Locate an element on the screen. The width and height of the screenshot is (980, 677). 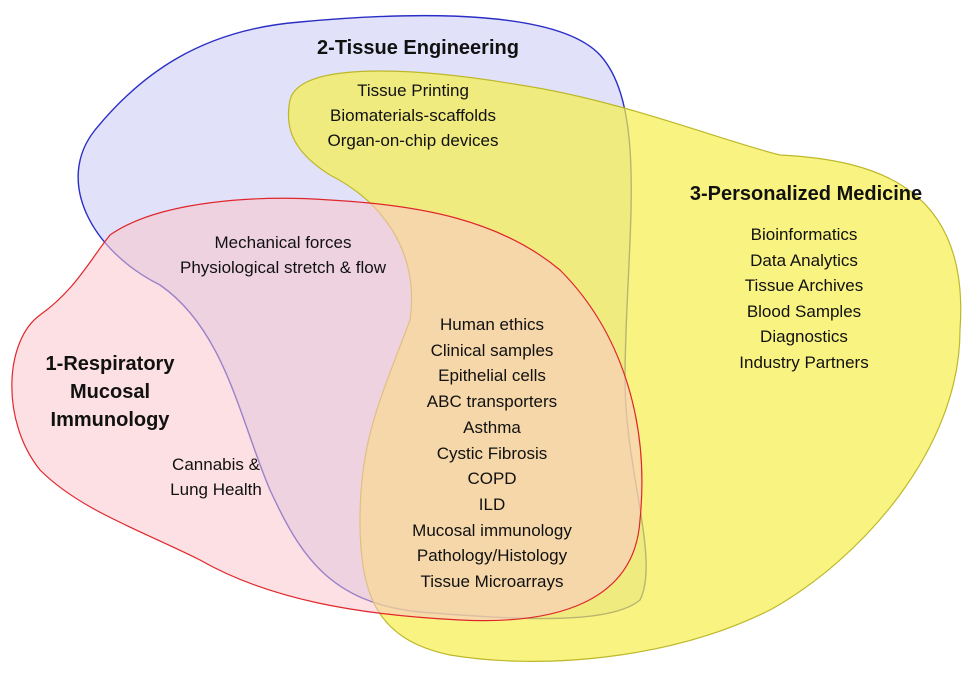
list-item: Human ethics is located at coordinates (492, 324).